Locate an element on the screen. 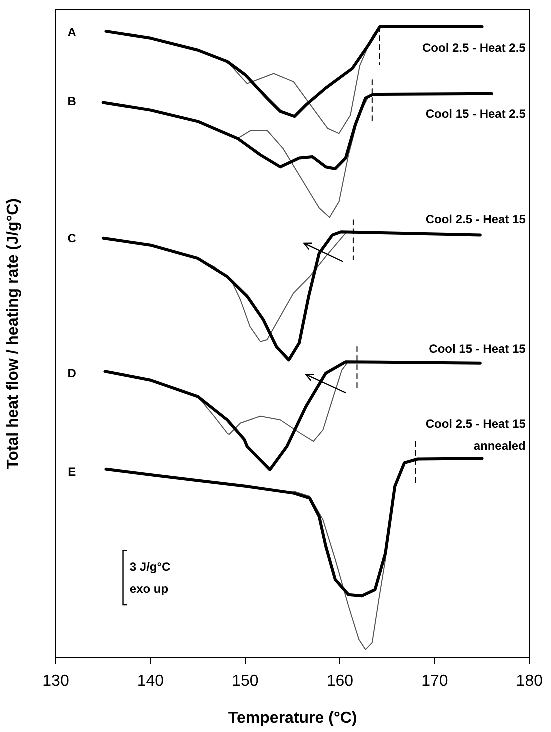 This screenshot has height=732, width=551. annotation: A is located at coordinates (72, 33).